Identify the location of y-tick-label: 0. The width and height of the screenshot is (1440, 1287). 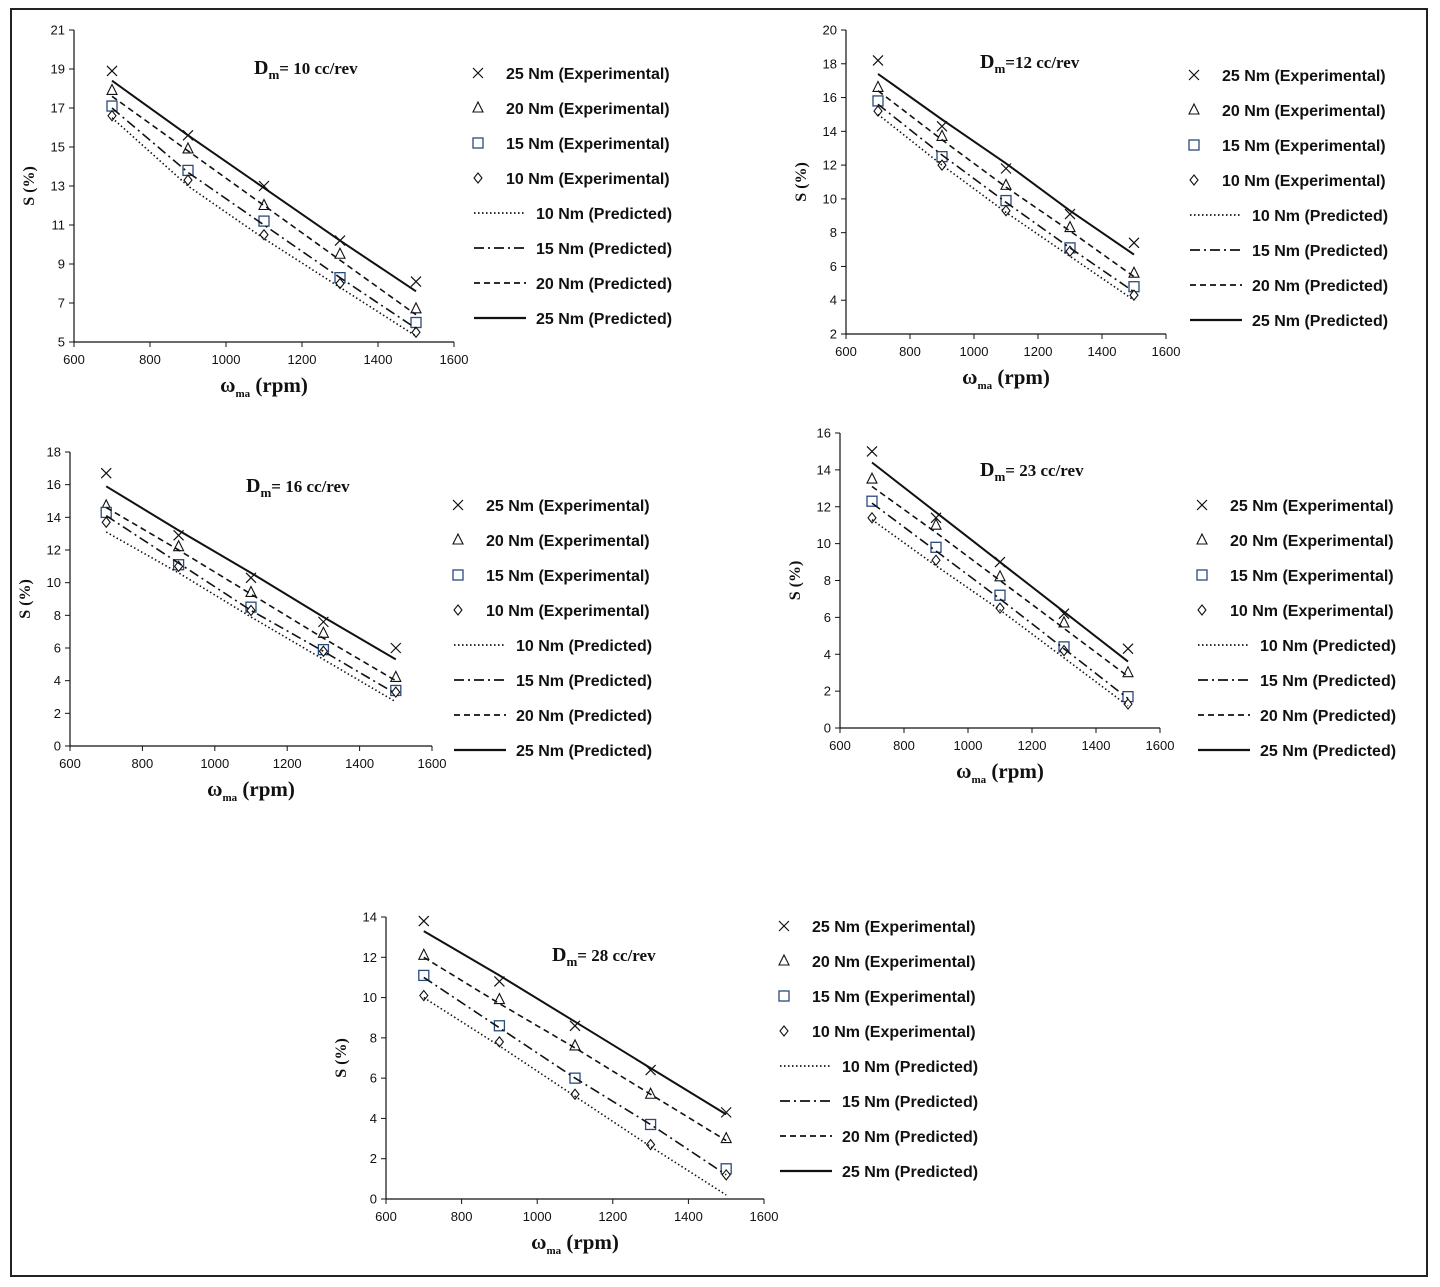
(827, 728).